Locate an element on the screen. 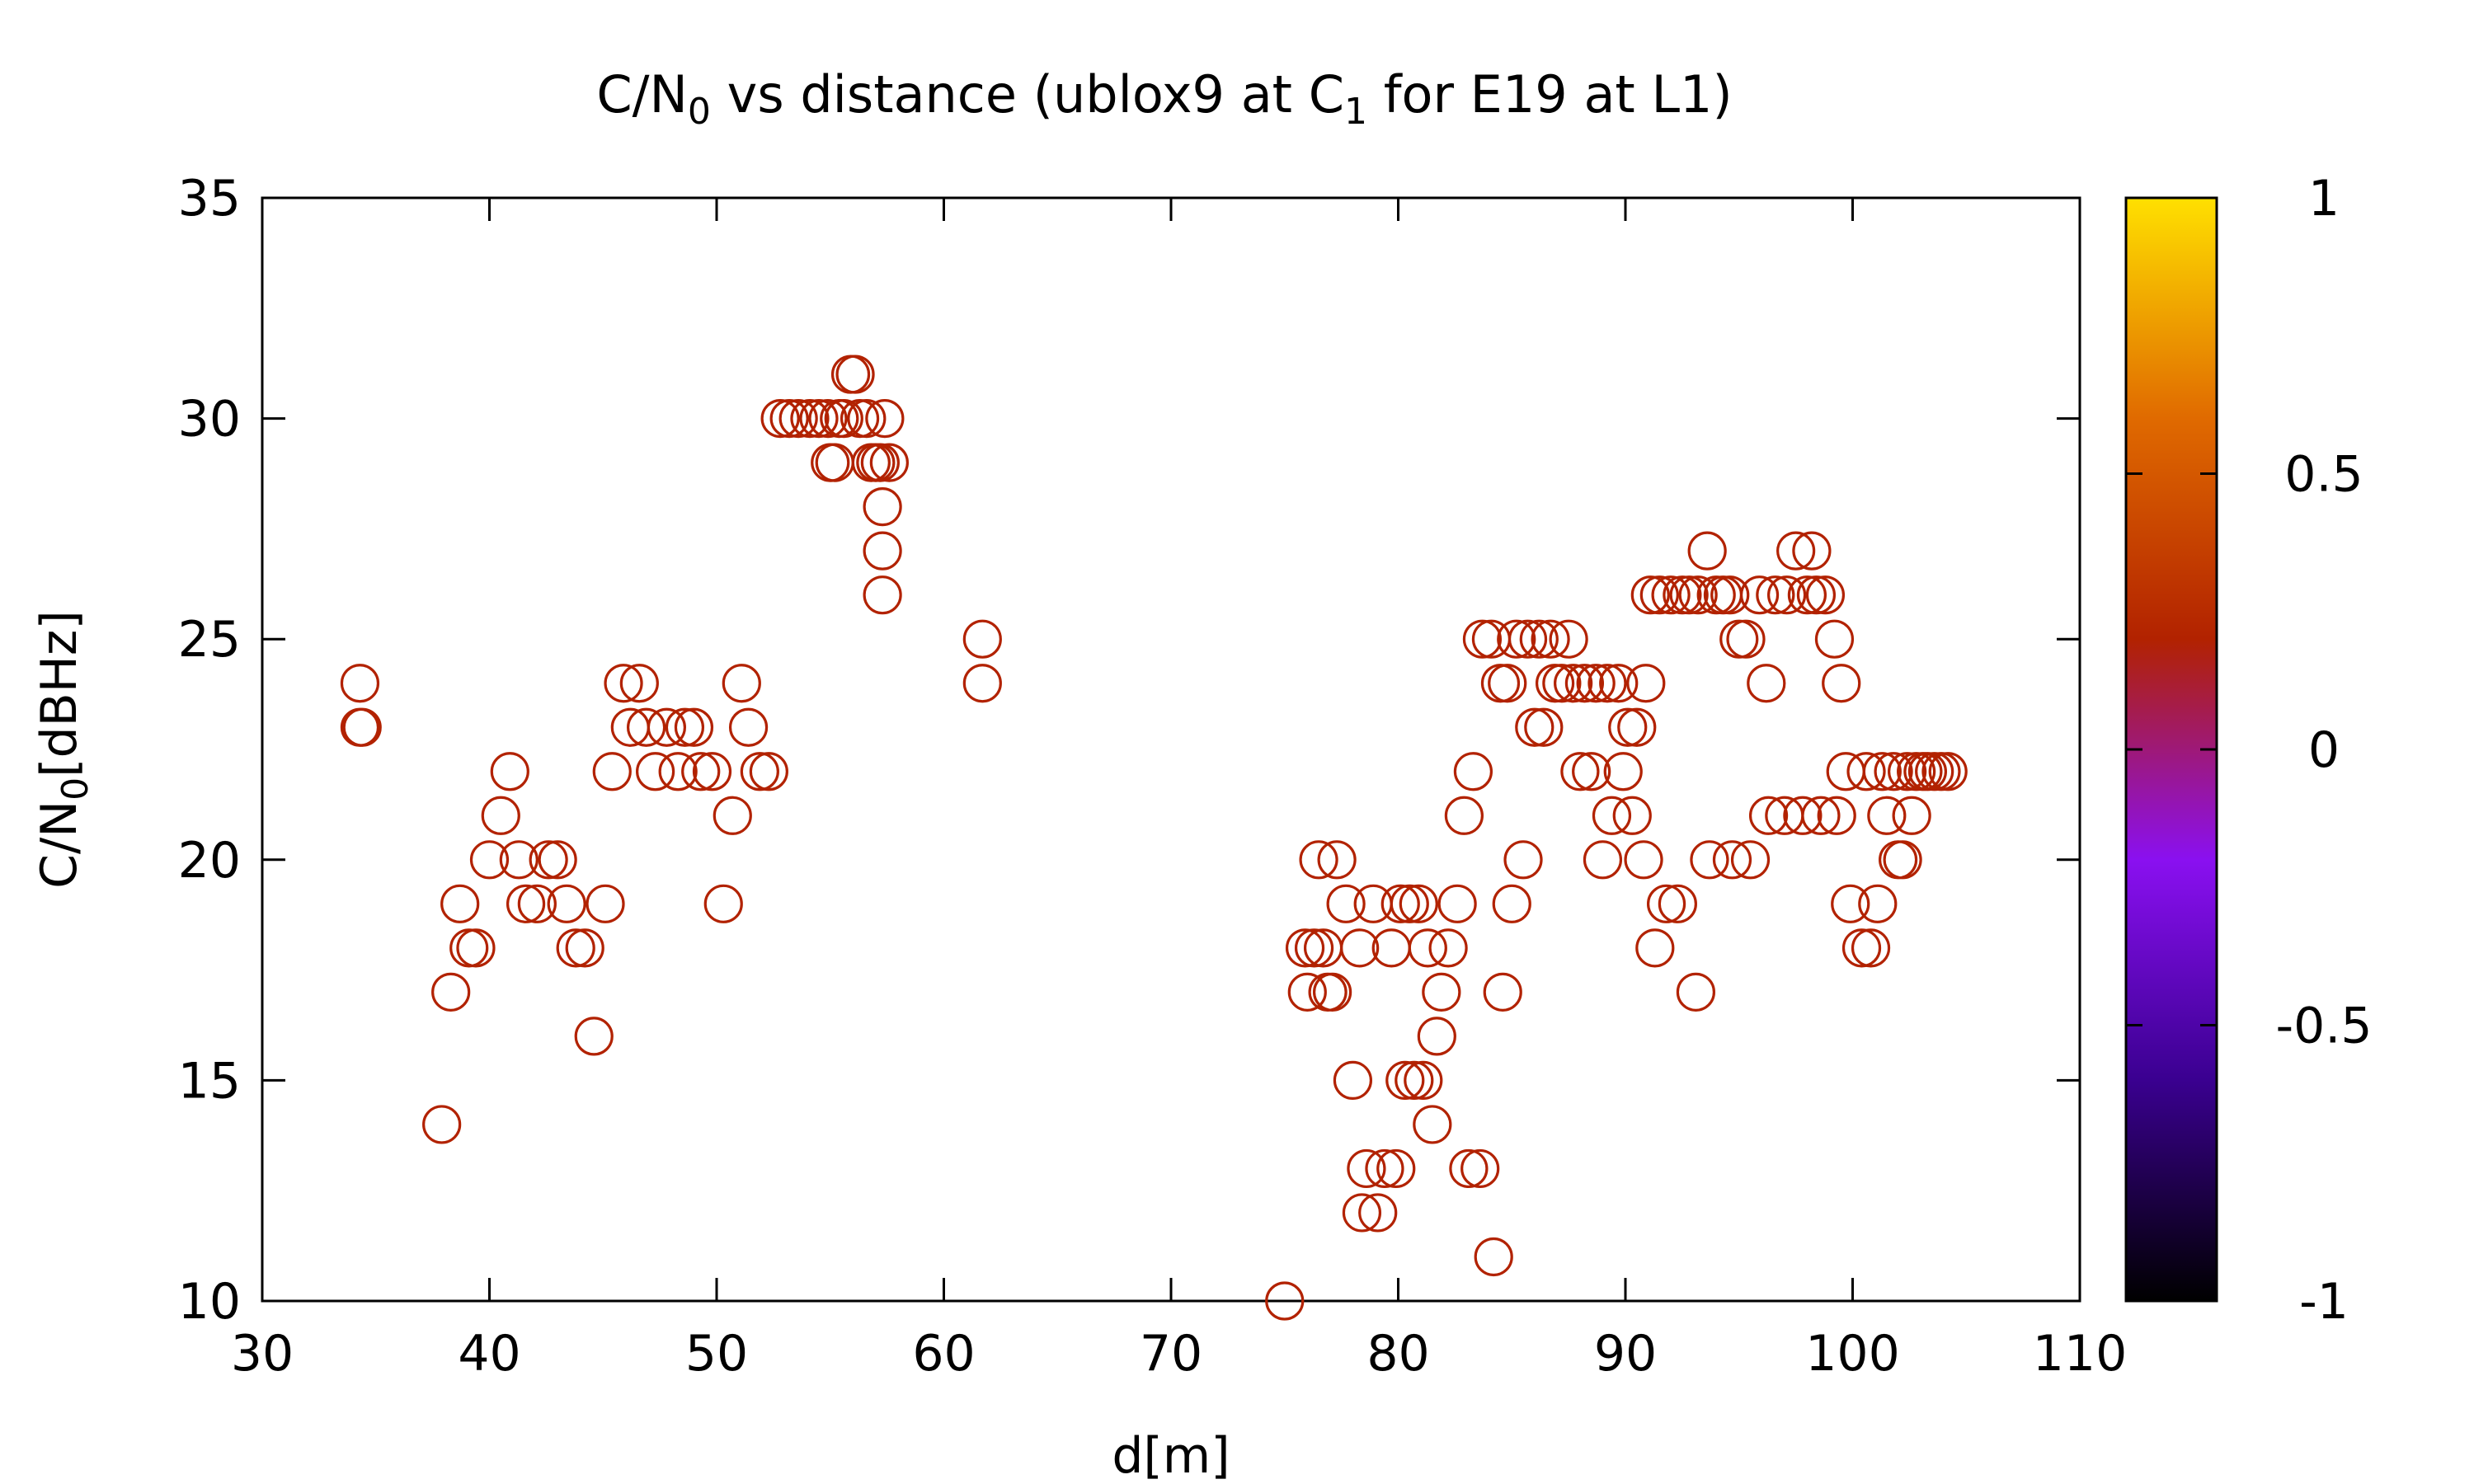  y-axis-title: C/N0[dBHz] is located at coordinates (63, 749).